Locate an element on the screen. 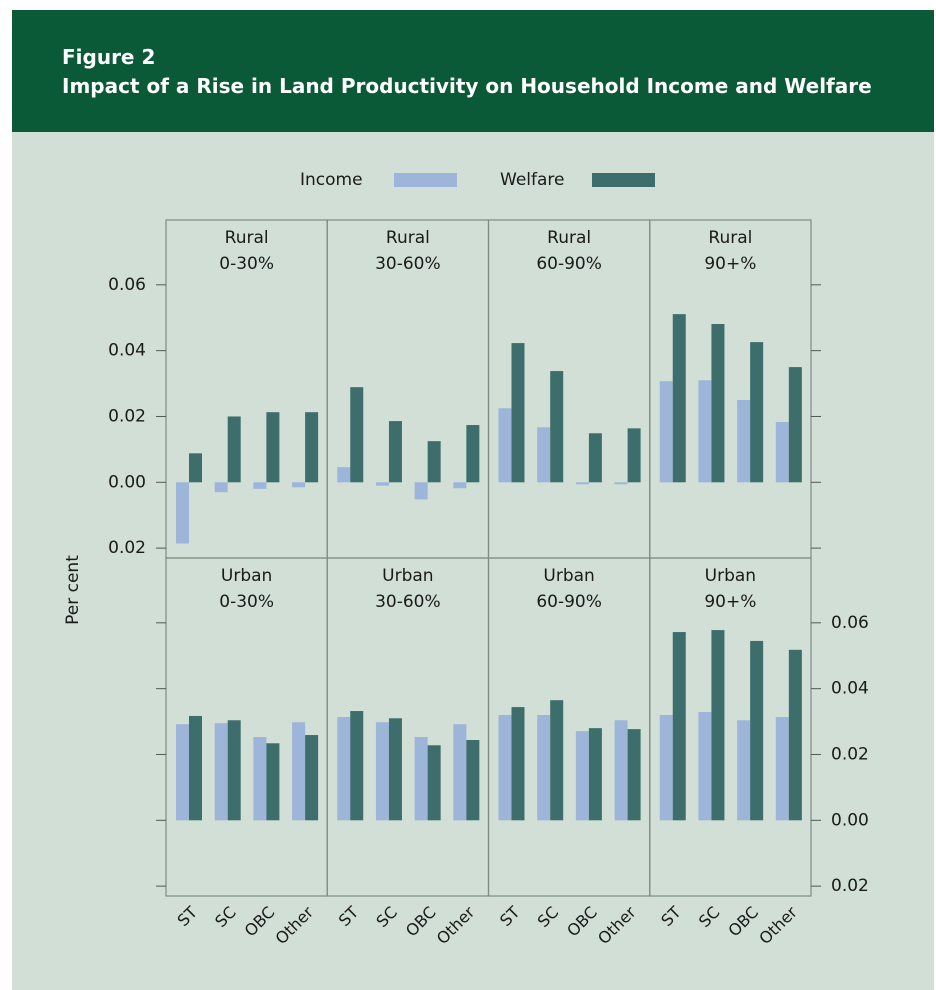 The width and height of the screenshot is (936, 990). header-band is located at coordinates (473, 71).